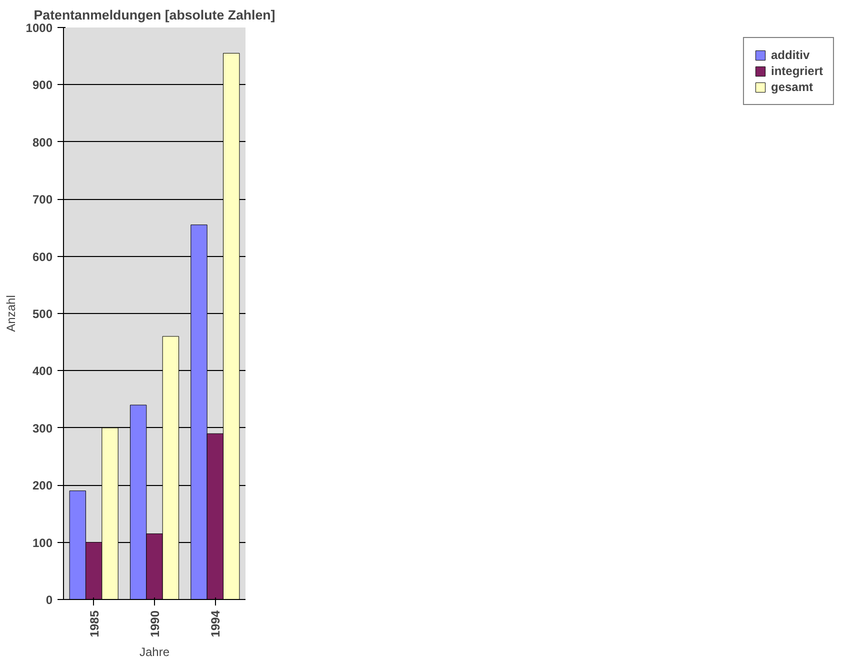 The height and width of the screenshot is (662, 844). What do you see at coordinates (42, 142) in the screenshot?
I see `y-tick-label: 800` at bounding box center [42, 142].